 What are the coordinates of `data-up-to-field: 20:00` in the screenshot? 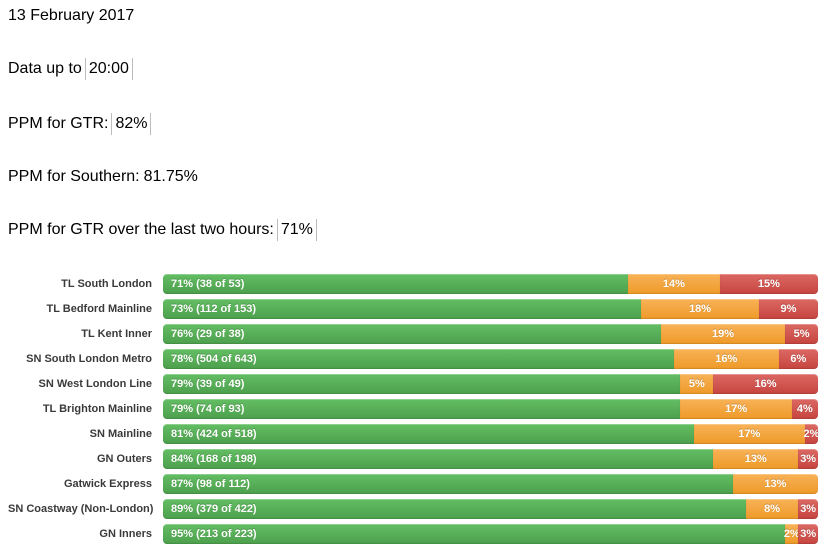 It's located at (108, 69).